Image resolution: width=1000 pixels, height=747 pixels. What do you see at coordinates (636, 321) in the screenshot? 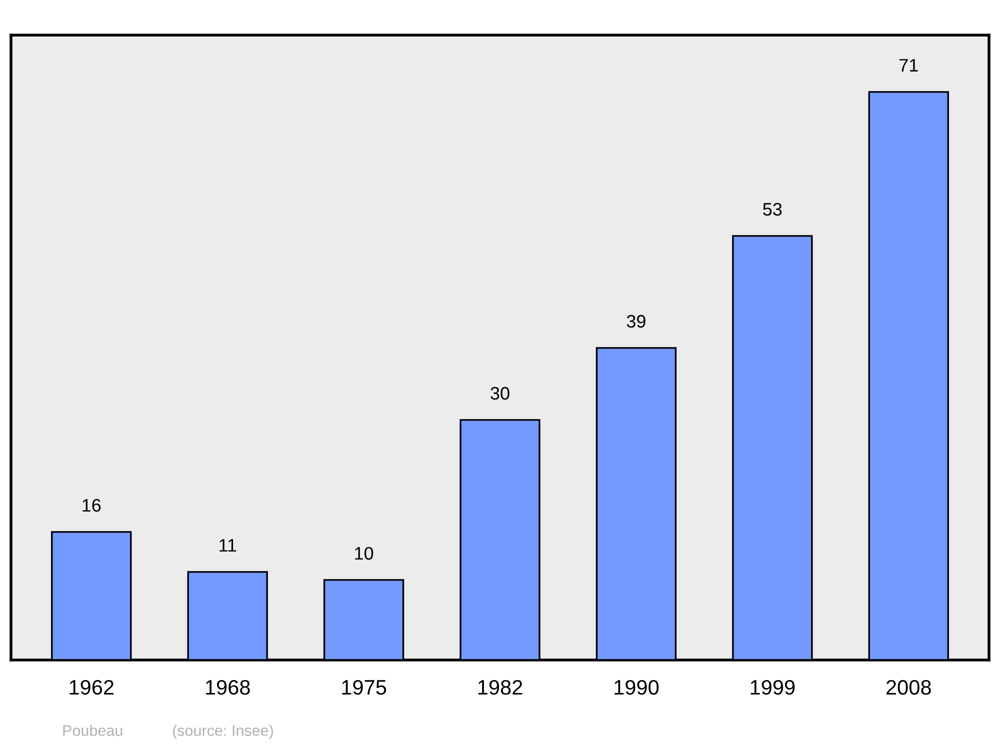
I see `data-label: 39` at bounding box center [636, 321].